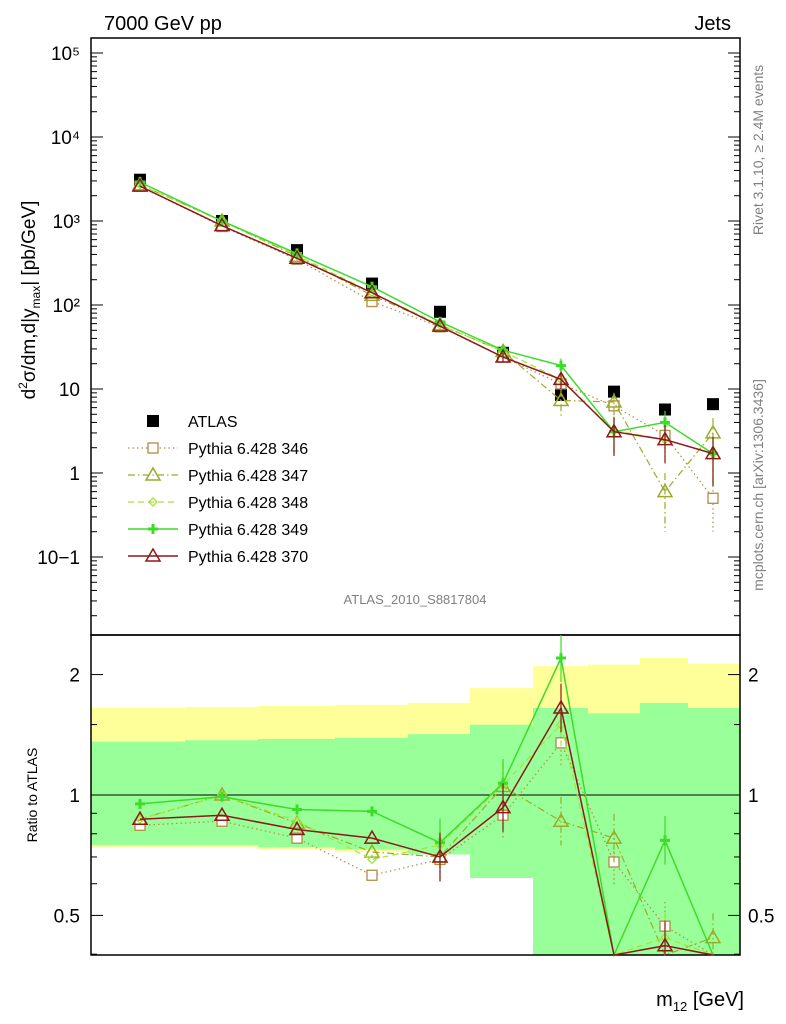 The height and width of the screenshot is (1024, 786). Describe the element at coordinates (66, 306) in the screenshot. I see `main-ytick-label: 10²` at that location.